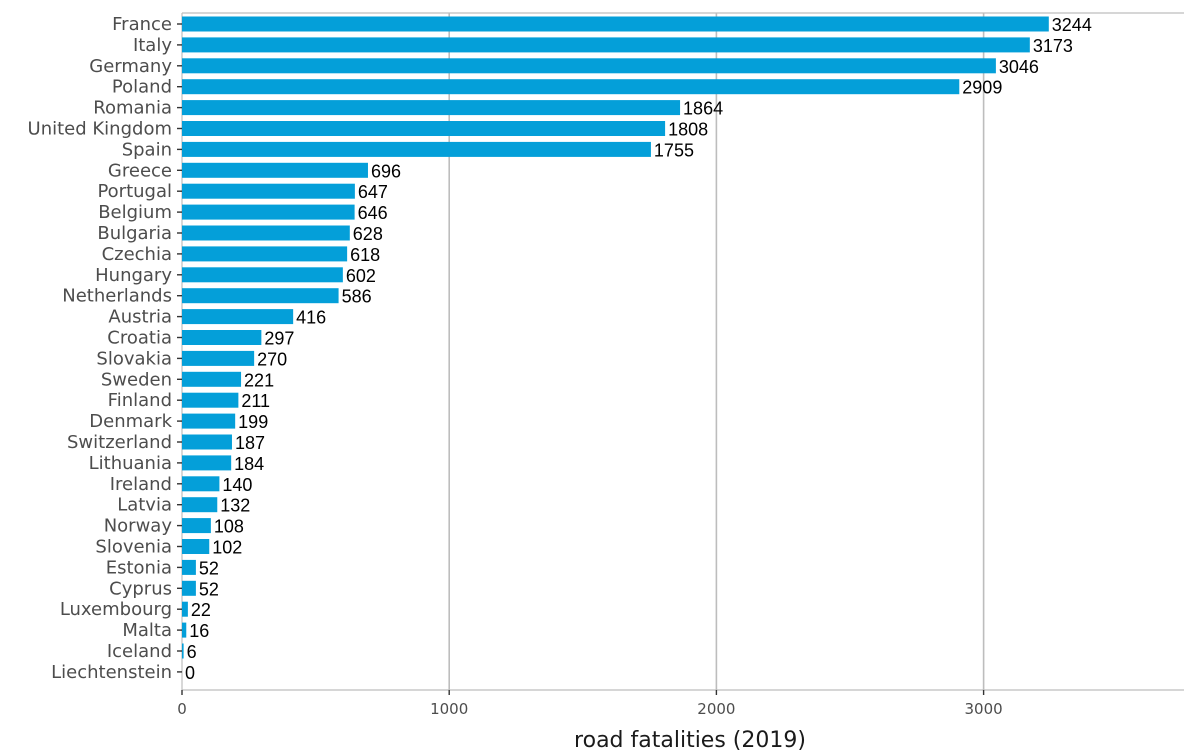 This screenshot has width=1186, height=752. Describe the element at coordinates (373, 213) in the screenshot. I see `data-label: 646` at that location.